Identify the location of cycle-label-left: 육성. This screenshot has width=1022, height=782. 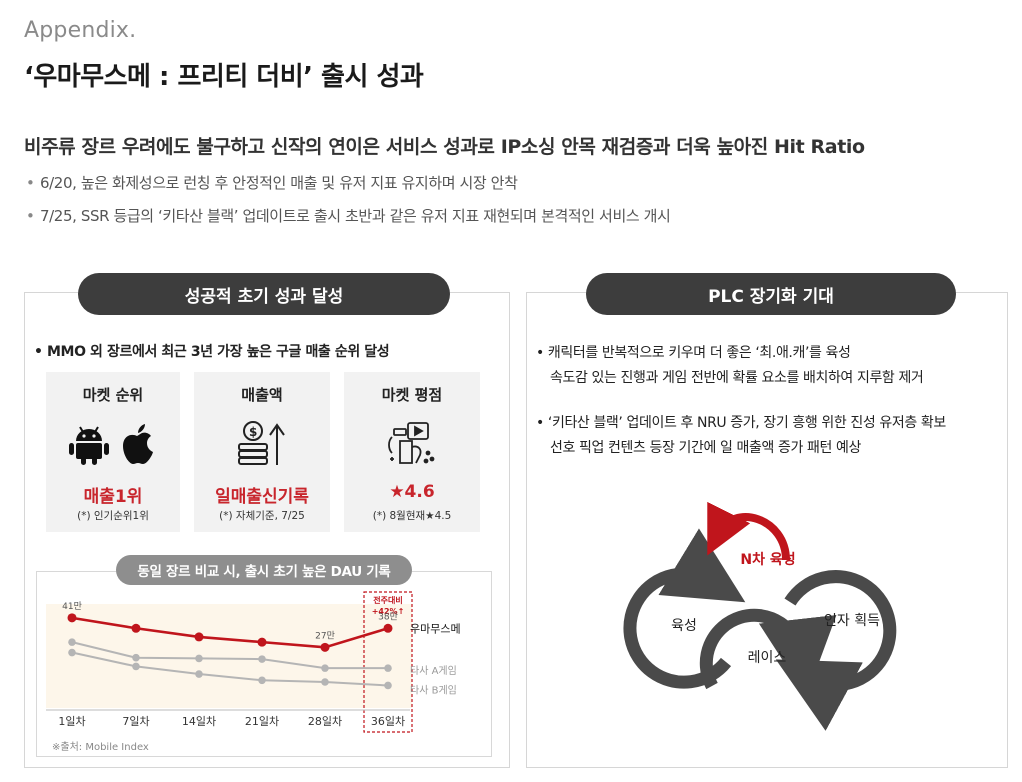
(684, 626).